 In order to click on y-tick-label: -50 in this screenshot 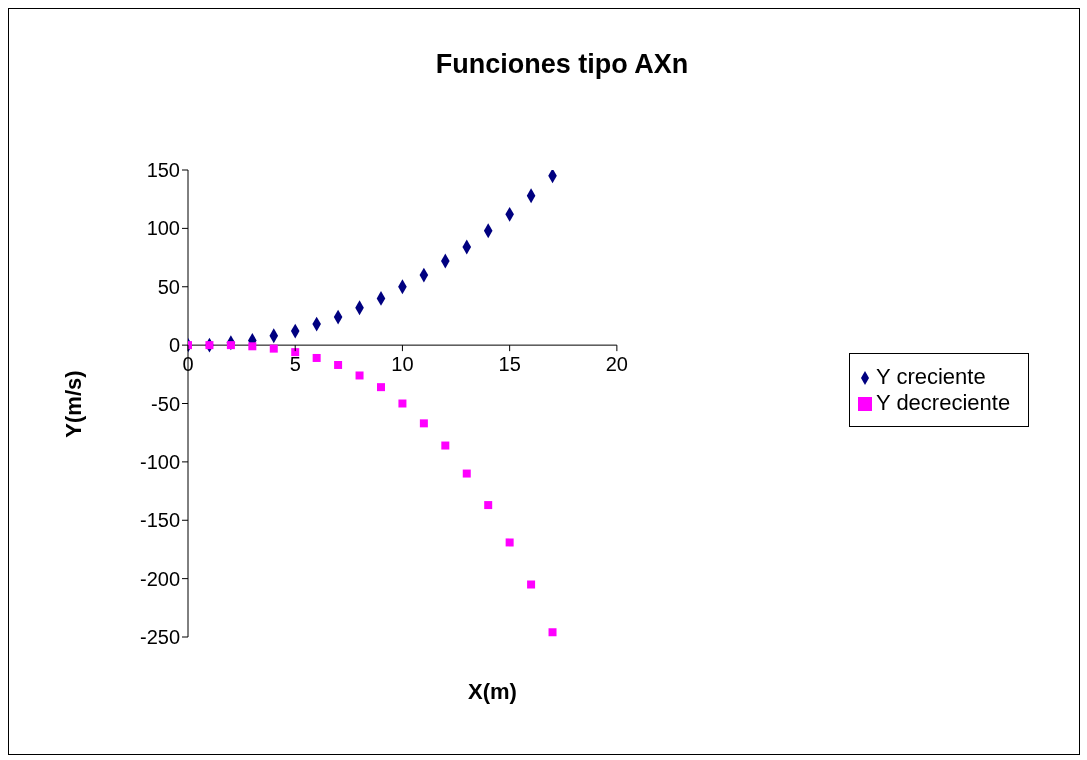, I will do `click(165, 403)`.